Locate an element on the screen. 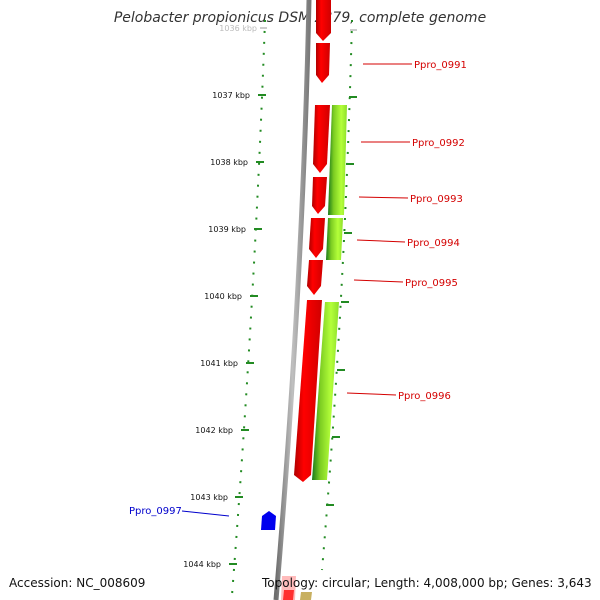  ruler-ticks is located at coordinates (248, 296).